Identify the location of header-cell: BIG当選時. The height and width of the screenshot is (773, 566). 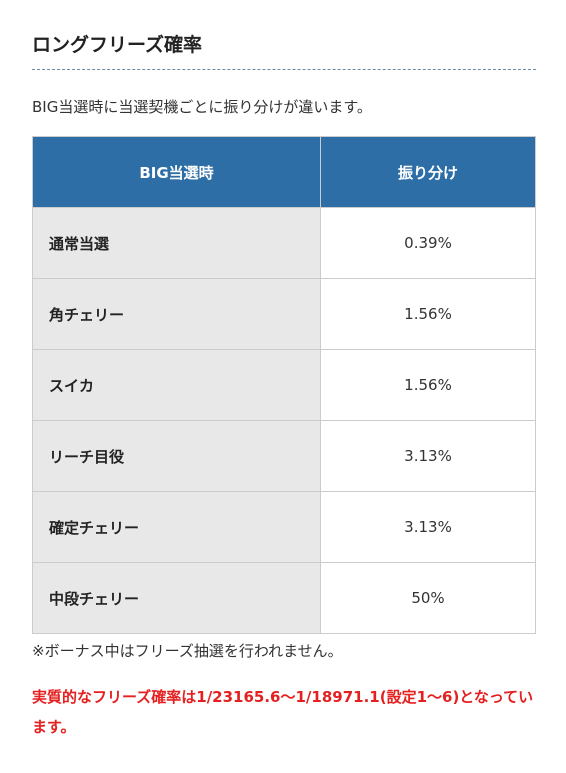
(176, 172).